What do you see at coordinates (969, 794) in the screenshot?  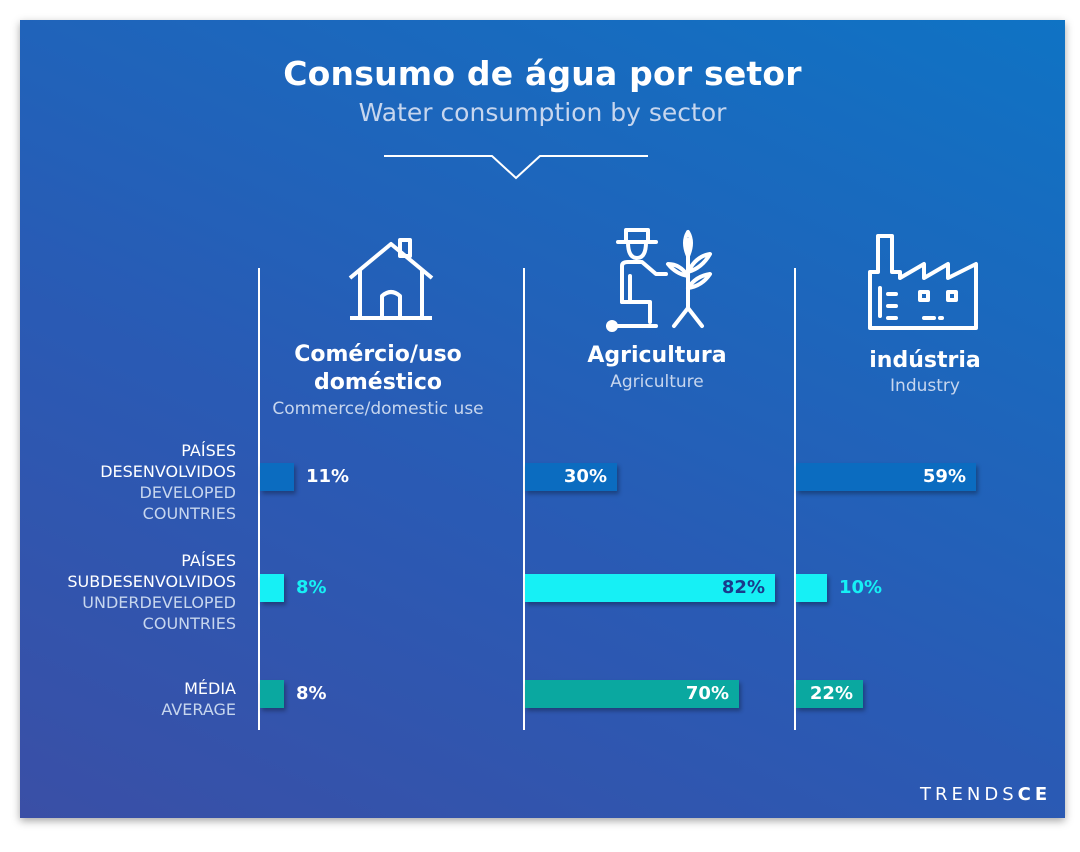 I see `logo-text-light: TRENDS` at bounding box center [969, 794].